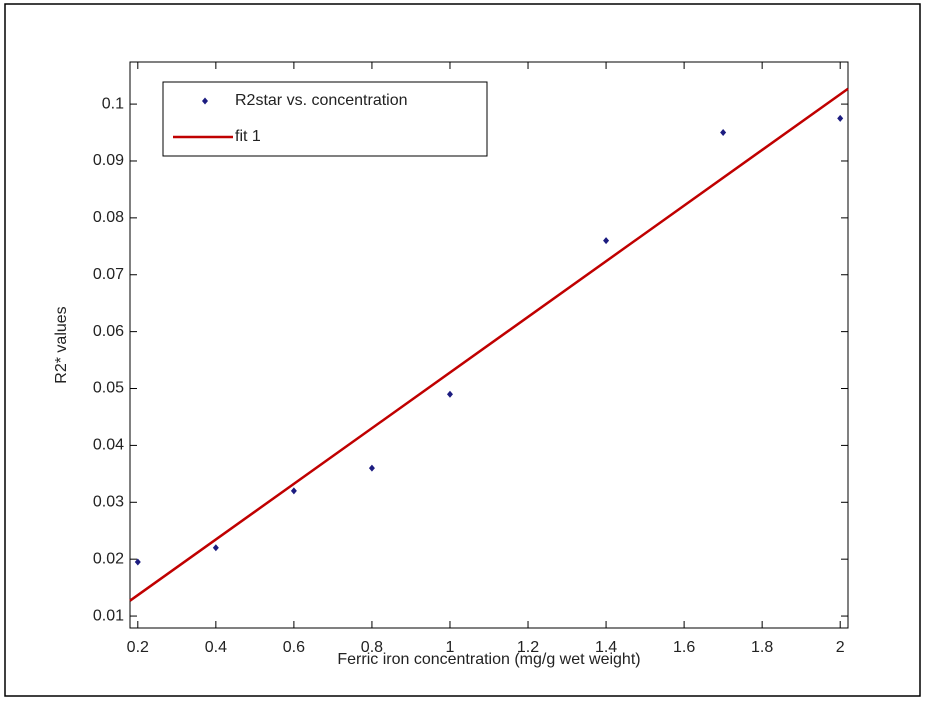  What do you see at coordinates (372, 647) in the screenshot?
I see `x-tick-label: 0.8` at bounding box center [372, 647].